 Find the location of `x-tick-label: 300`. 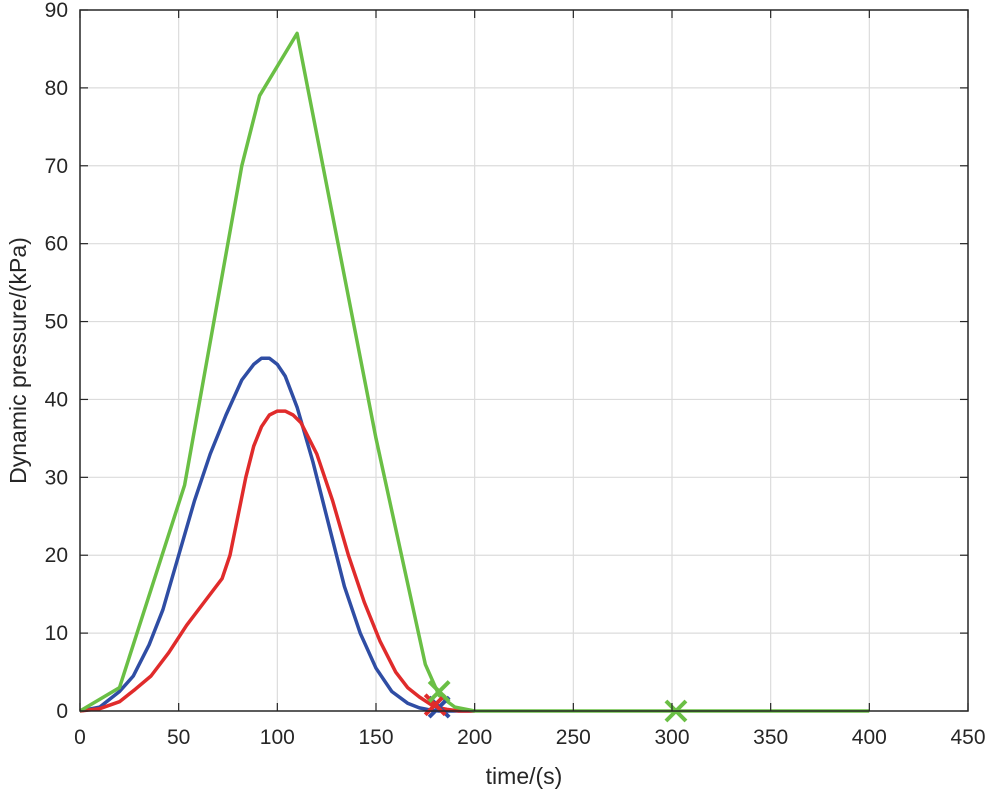

x-tick-label: 300 is located at coordinates (671, 737).